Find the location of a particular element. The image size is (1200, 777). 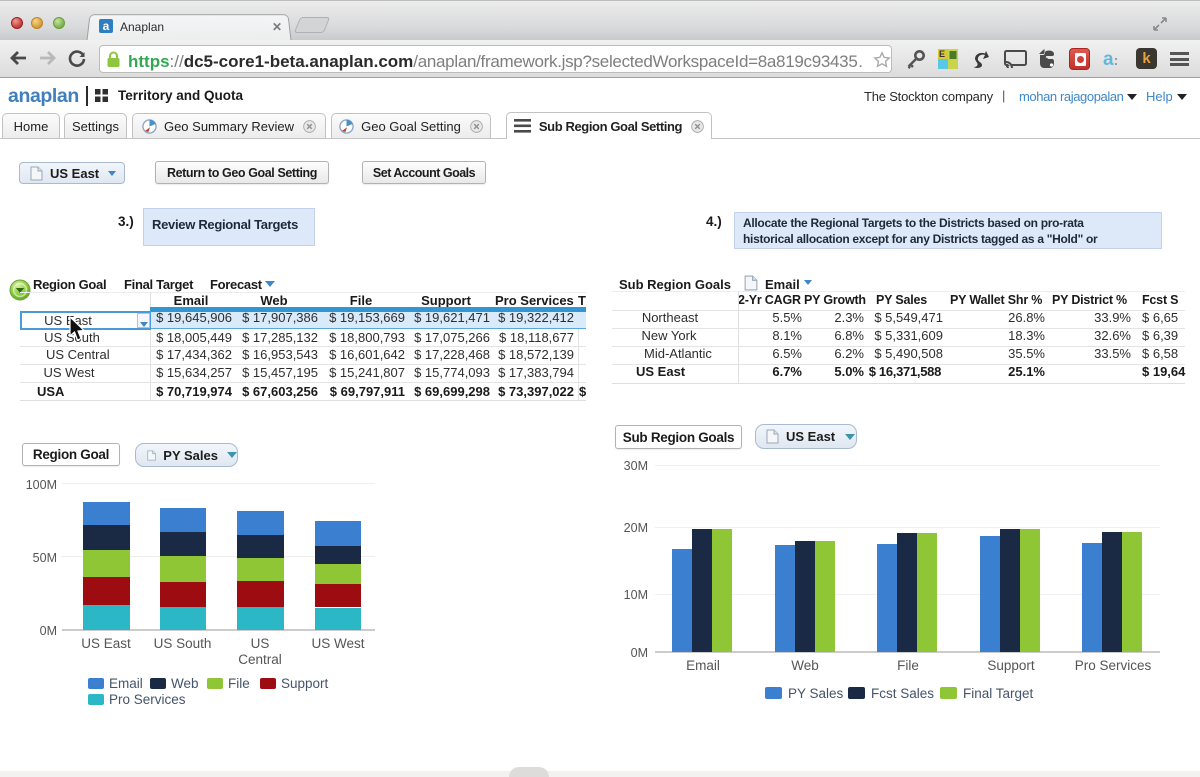

svg-text: E is located at coordinates (942, 54).